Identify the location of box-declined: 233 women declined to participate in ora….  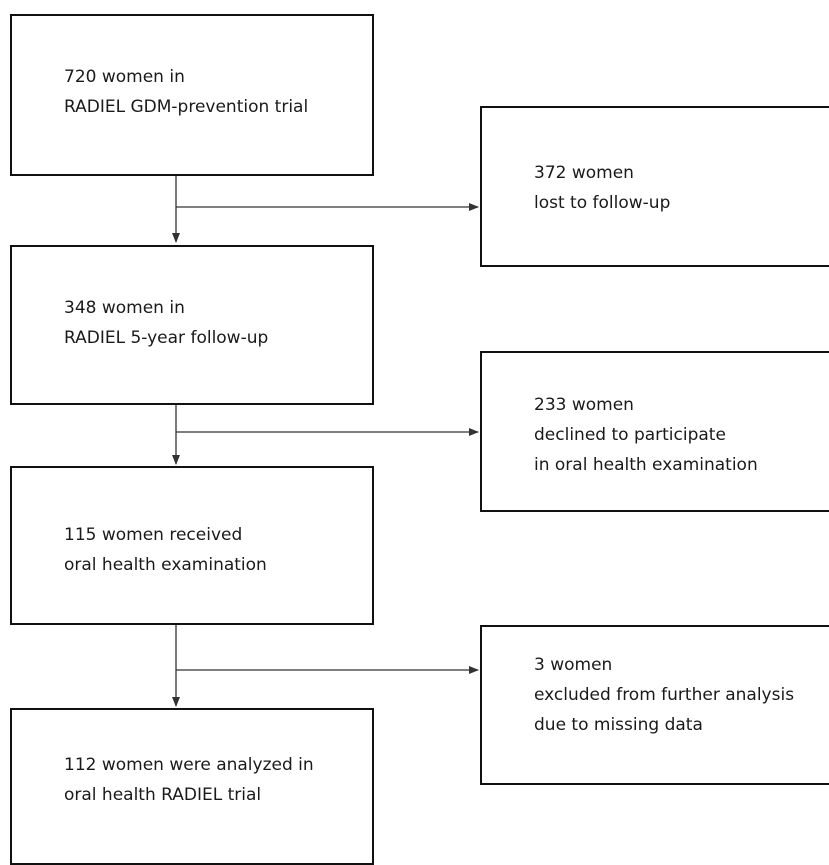
(654, 431).